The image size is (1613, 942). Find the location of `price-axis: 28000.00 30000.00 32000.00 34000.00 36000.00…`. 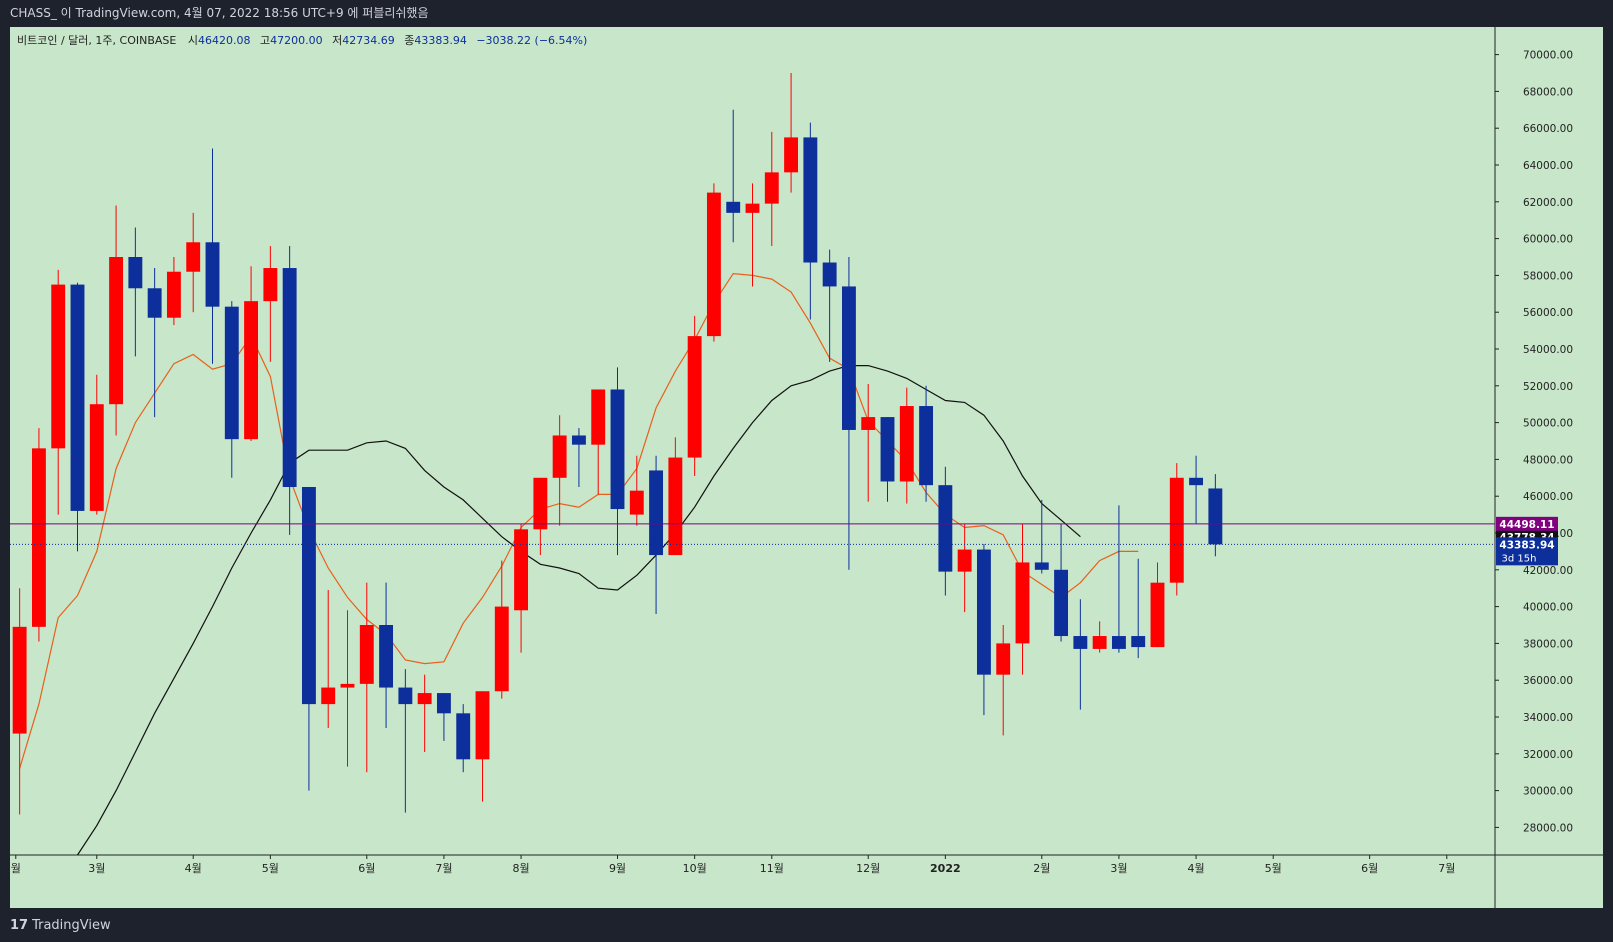

price-axis: 28000.00 30000.00 32000.00 34000.00 36000.00… is located at coordinates (1534, 442).